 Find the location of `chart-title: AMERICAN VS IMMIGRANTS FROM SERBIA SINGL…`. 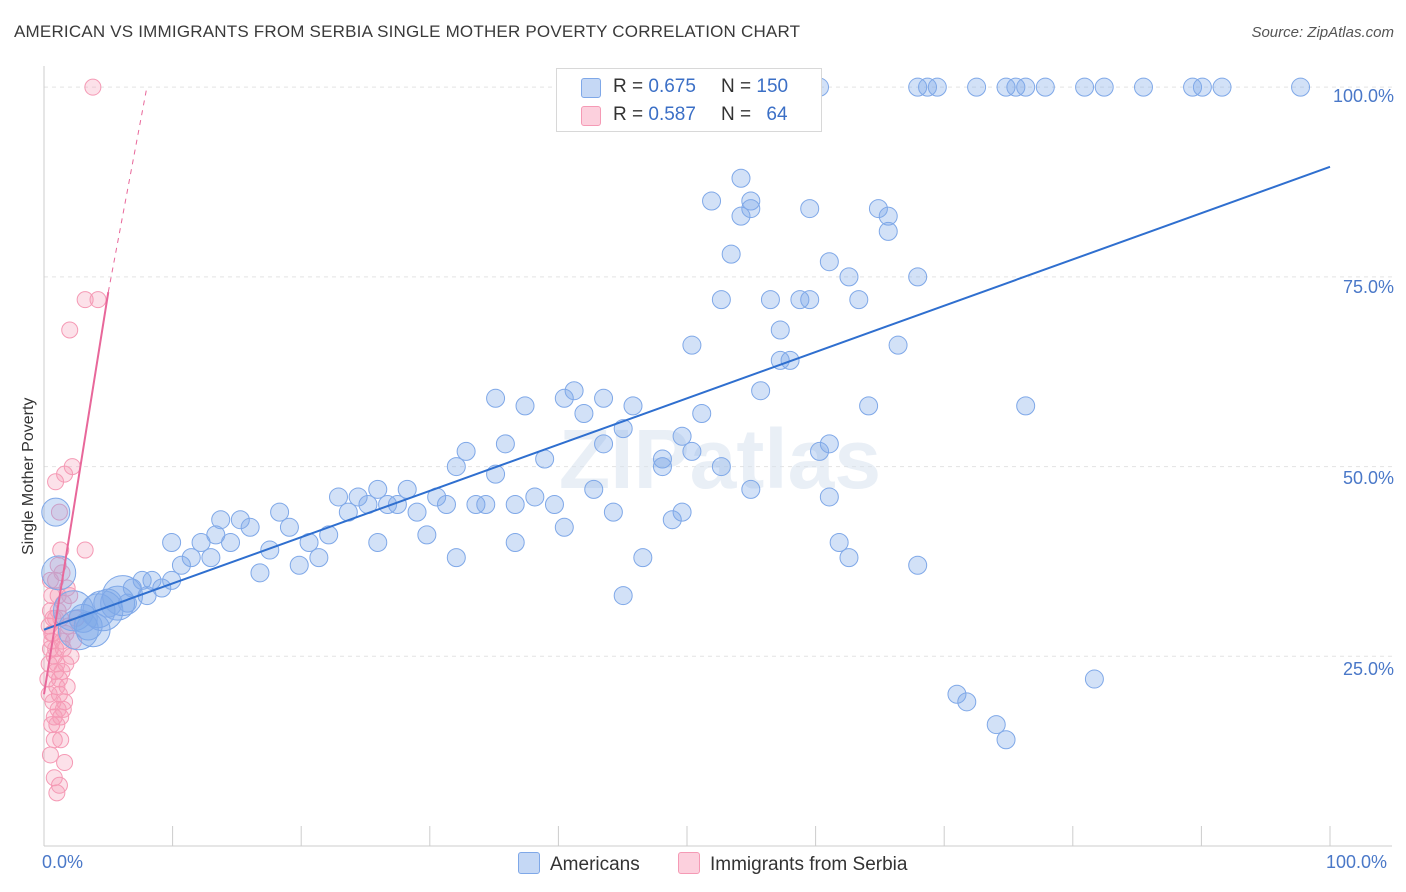

chart-title: AMERICAN VS IMMIGRANTS FROM SERBIA SINGL… is located at coordinates (407, 31).